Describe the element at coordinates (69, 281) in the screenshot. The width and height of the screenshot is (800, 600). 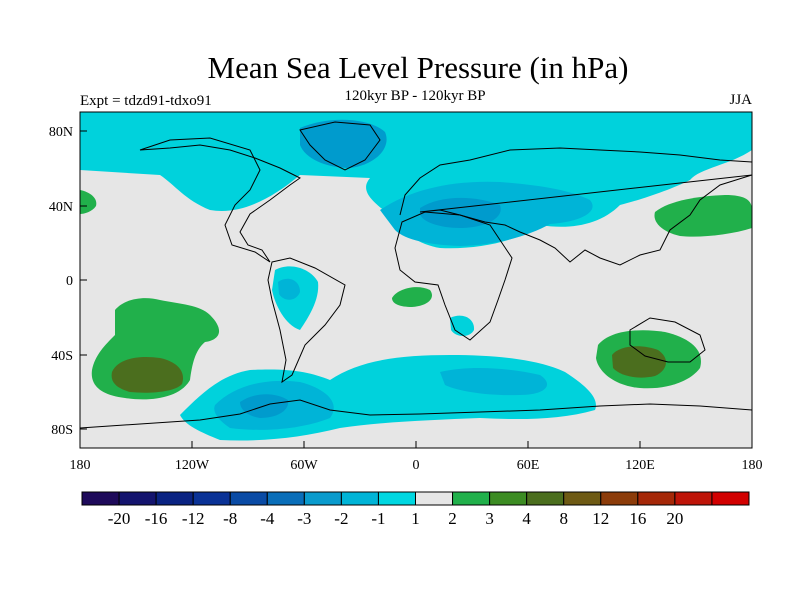
I see `lat-tick-label: 0` at that location.